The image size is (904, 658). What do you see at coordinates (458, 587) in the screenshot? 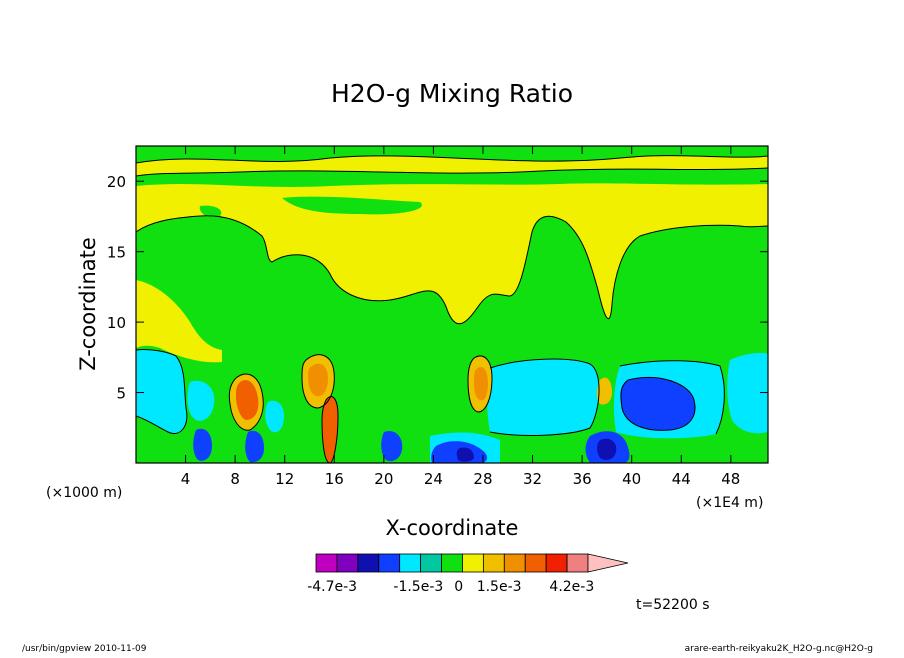
I see `colorbar-label: 0` at bounding box center [458, 587].